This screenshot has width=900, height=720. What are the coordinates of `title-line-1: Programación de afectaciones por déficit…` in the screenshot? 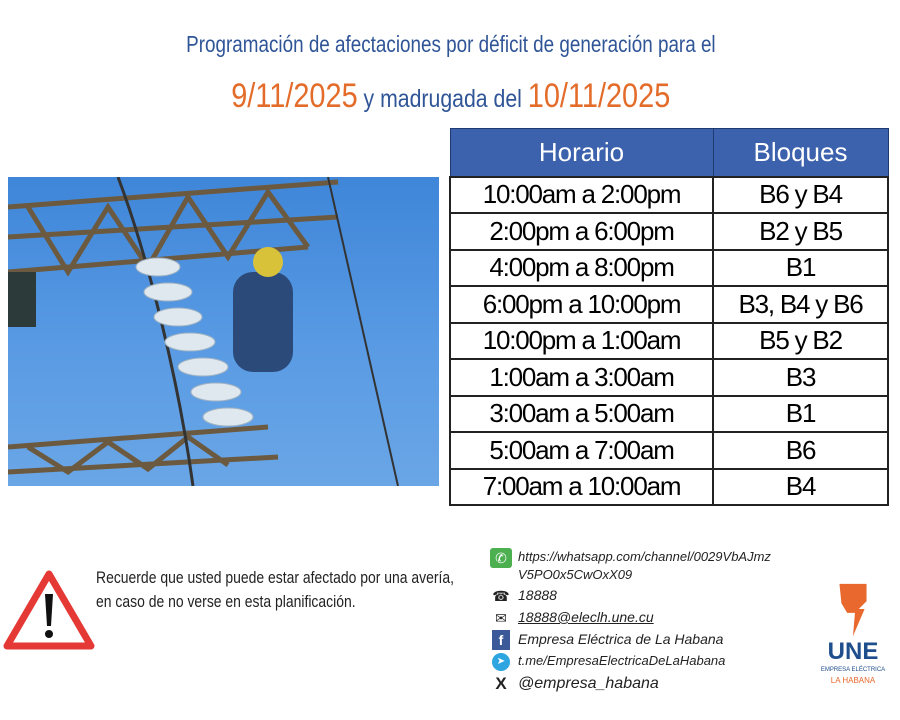 It's located at (451, 44).